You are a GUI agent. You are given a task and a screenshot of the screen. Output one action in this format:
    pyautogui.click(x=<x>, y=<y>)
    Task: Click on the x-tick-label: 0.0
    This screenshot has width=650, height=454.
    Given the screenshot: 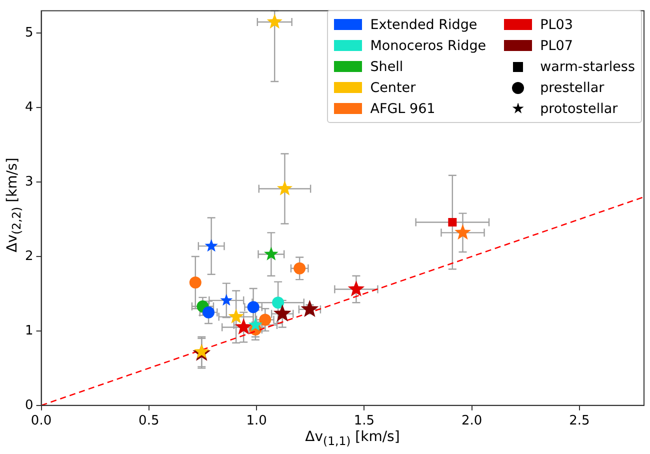 What is the action you would take?
    pyautogui.click(x=41, y=421)
    